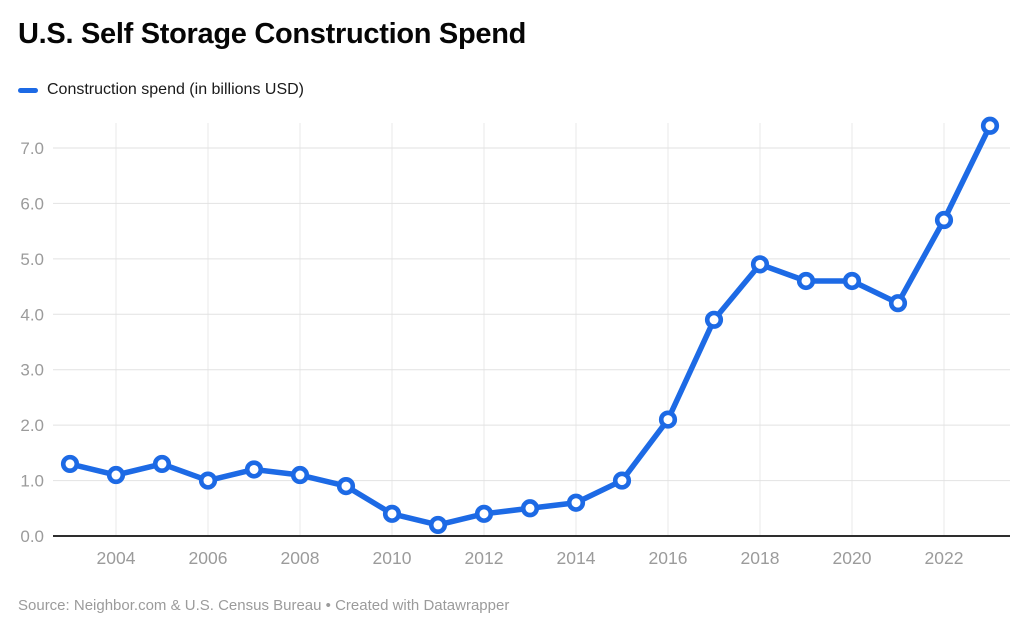  I want to click on x-axis-tick-label: 2014, so click(576, 558).